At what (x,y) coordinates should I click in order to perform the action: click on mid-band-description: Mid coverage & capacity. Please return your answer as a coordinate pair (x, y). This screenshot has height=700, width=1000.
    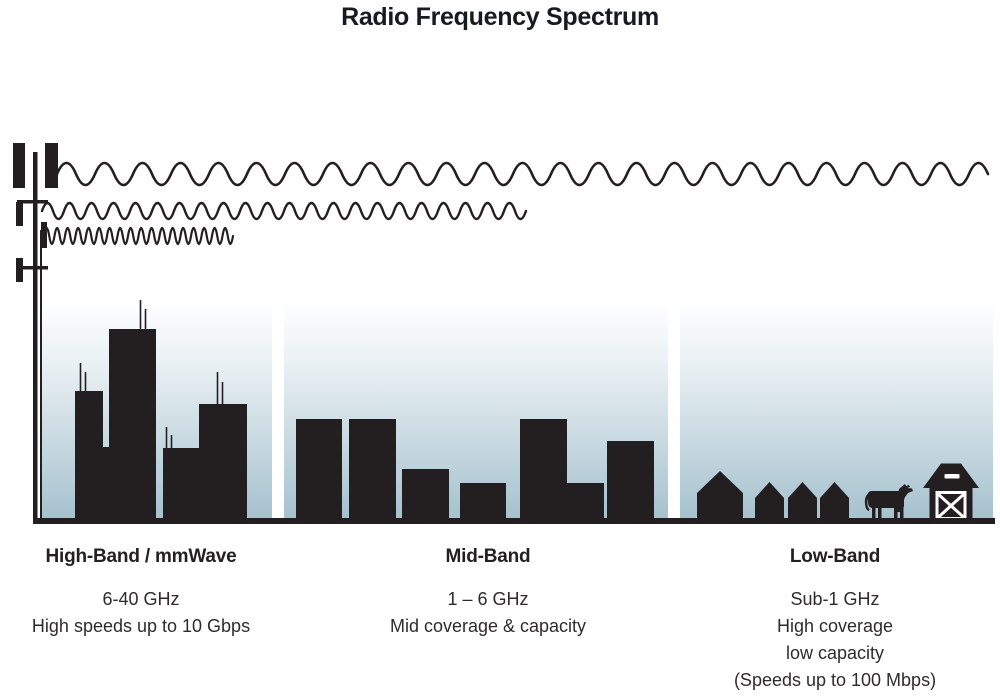
    Looking at the image, I should click on (488, 626).